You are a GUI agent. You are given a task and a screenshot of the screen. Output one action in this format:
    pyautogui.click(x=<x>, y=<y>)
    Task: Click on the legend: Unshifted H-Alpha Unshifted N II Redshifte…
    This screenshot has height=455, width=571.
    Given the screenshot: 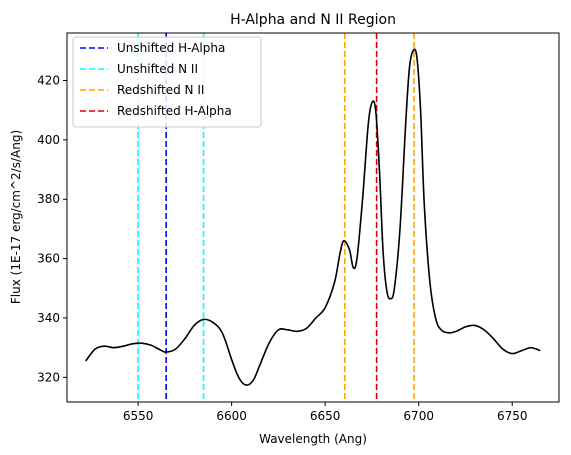 What is the action you would take?
    pyautogui.click(x=167, y=82)
    